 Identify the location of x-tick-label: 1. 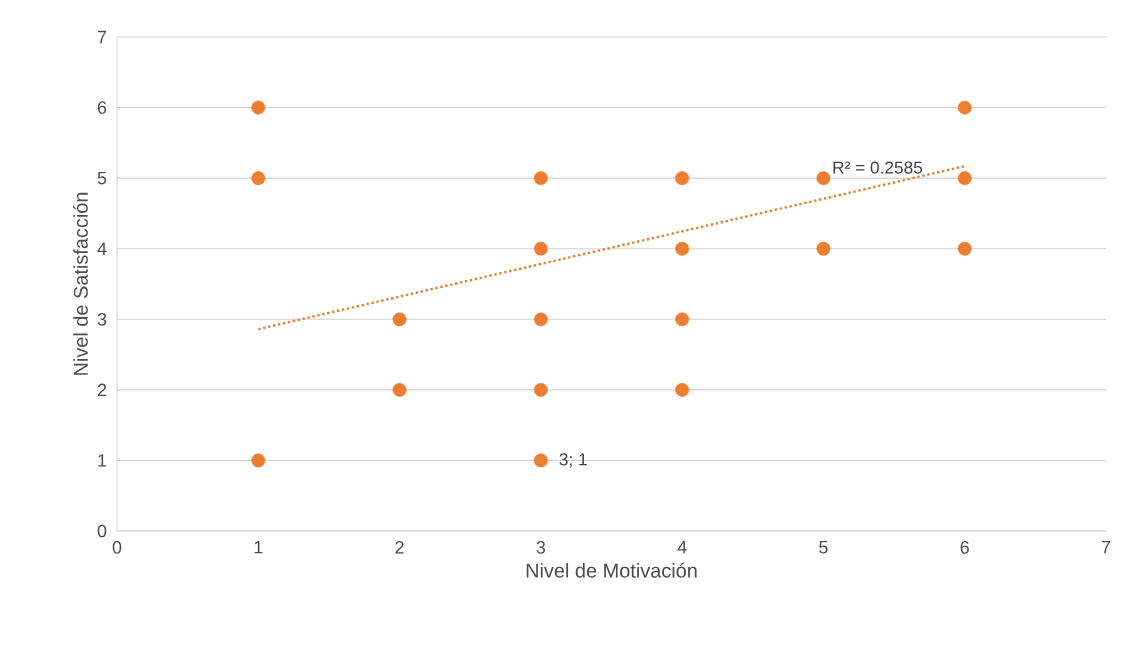
(258, 547).